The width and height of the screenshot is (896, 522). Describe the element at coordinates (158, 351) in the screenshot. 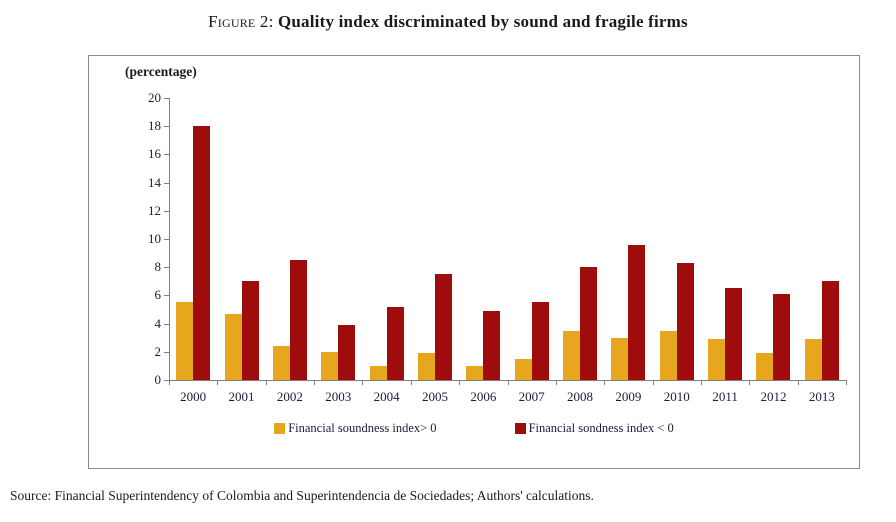

I see `y-tick-label: 2` at that location.